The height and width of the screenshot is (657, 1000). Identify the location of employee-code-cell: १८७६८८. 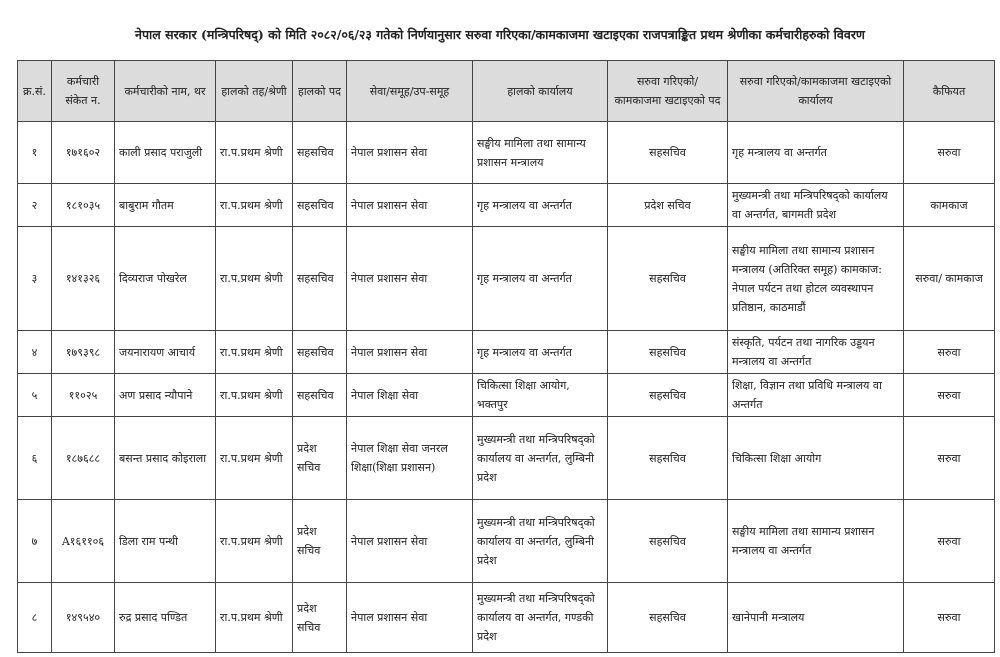
(83, 458).